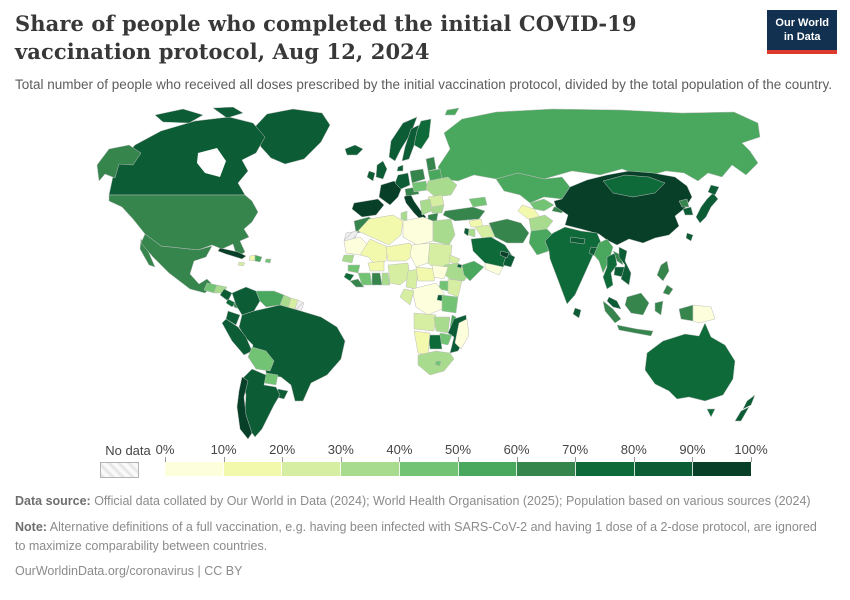 This screenshot has width=850, height=600. Describe the element at coordinates (179, 116) in the screenshot. I see `country-canada-arctic-islands` at that location.